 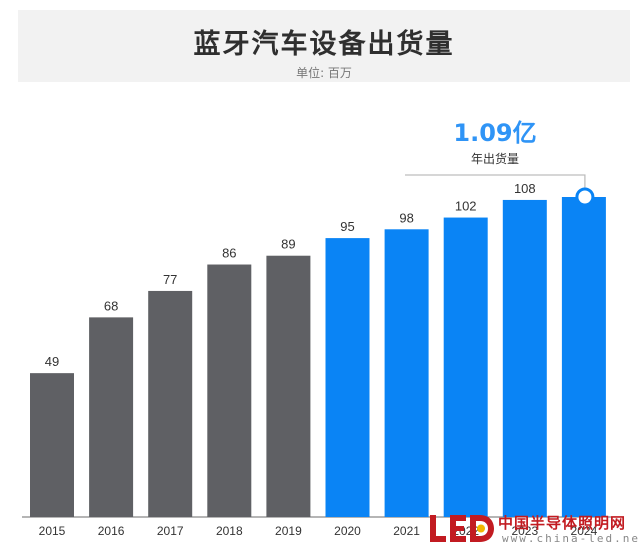 What do you see at coordinates (406, 373) in the screenshot?
I see `bar-2021` at bounding box center [406, 373].